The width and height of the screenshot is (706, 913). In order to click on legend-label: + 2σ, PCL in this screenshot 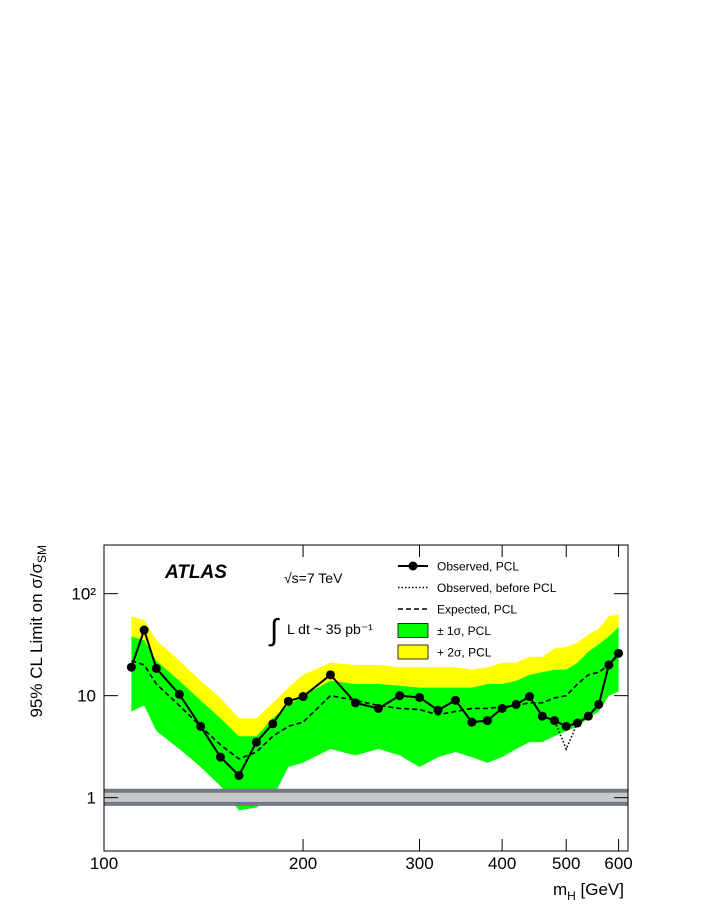, I will do `click(464, 653)`.